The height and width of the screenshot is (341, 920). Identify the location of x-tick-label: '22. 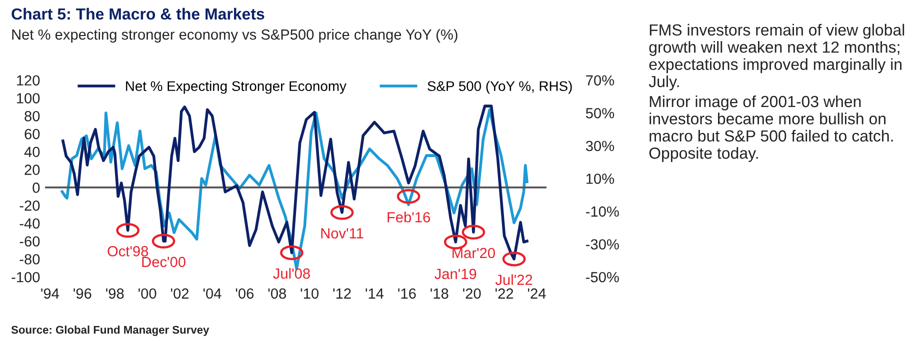
(505, 293).